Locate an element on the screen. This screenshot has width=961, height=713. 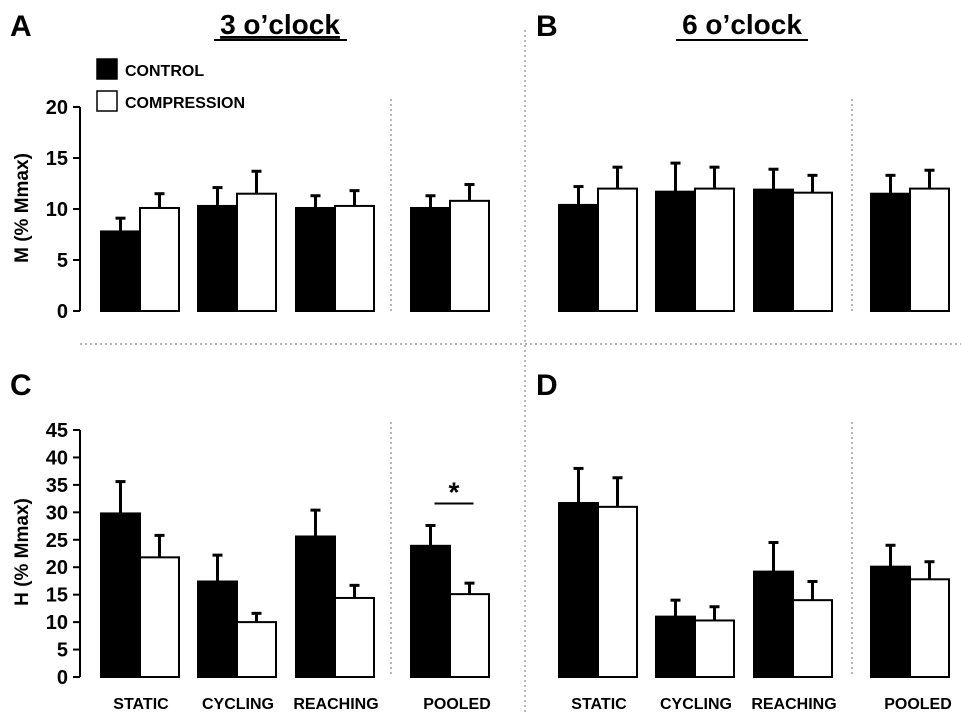
bar-d-control-cycling is located at coordinates (675, 646).